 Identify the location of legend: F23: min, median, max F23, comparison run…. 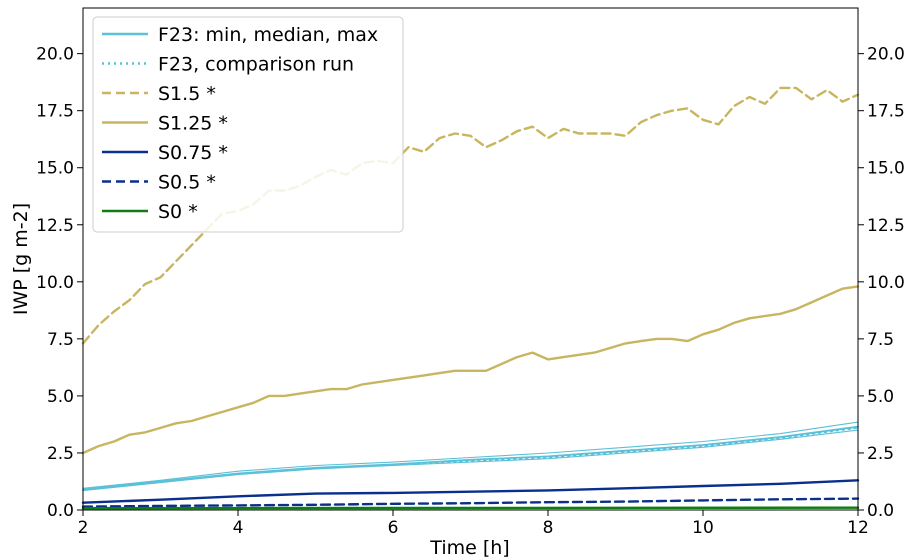
(248, 124).